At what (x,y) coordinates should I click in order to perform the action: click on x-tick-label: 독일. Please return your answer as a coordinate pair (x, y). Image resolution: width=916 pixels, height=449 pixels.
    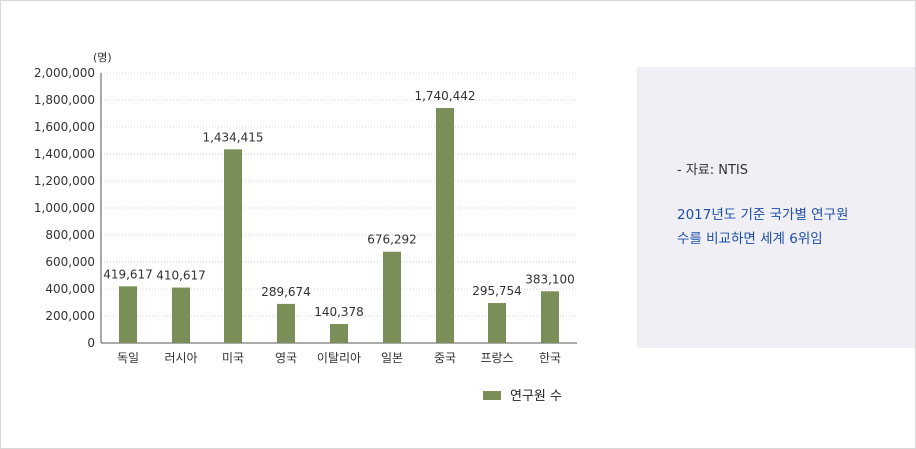
    Looking at the image, I should click on (128, 358).